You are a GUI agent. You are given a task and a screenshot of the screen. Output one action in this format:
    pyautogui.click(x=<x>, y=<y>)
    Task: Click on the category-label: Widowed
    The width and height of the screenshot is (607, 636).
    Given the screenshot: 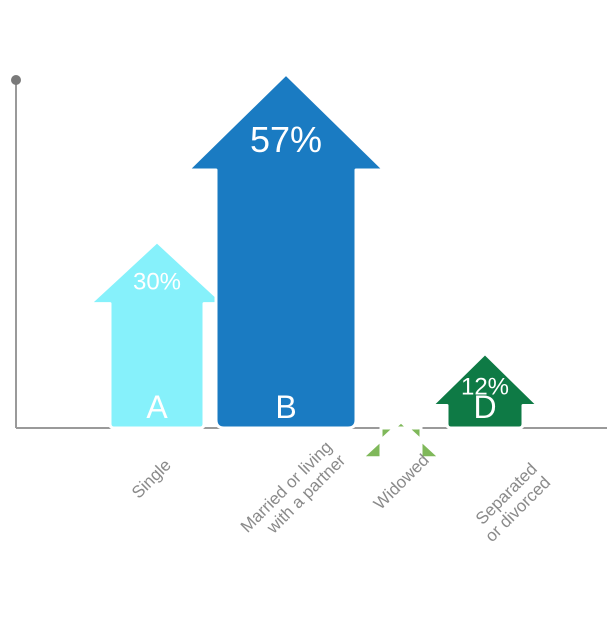 What is the action you would take?
    pyautogui.click(x=401, y=481)
    